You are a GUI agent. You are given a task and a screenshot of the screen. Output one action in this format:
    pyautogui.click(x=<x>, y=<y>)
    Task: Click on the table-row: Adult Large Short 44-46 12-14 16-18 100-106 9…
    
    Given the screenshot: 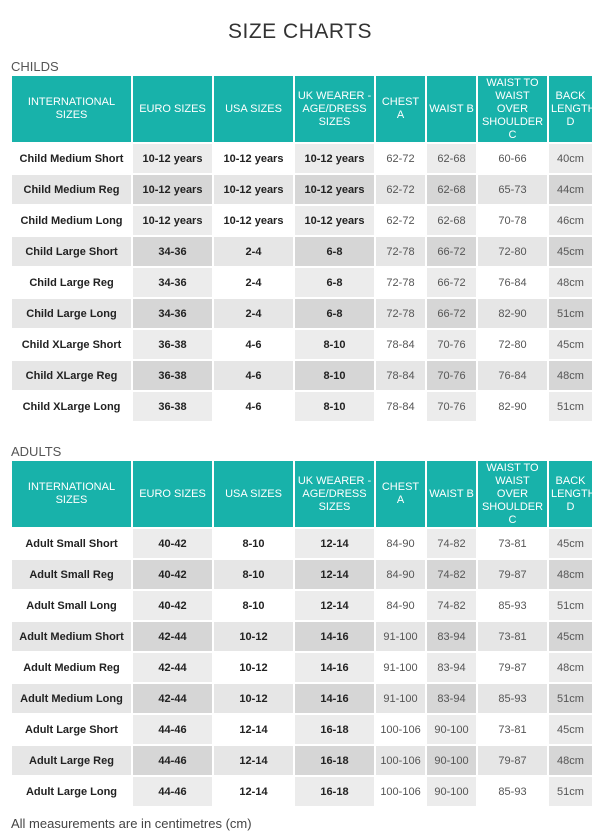 What is the action you would take?
    pyautogui.click(x=302, y=729)
    